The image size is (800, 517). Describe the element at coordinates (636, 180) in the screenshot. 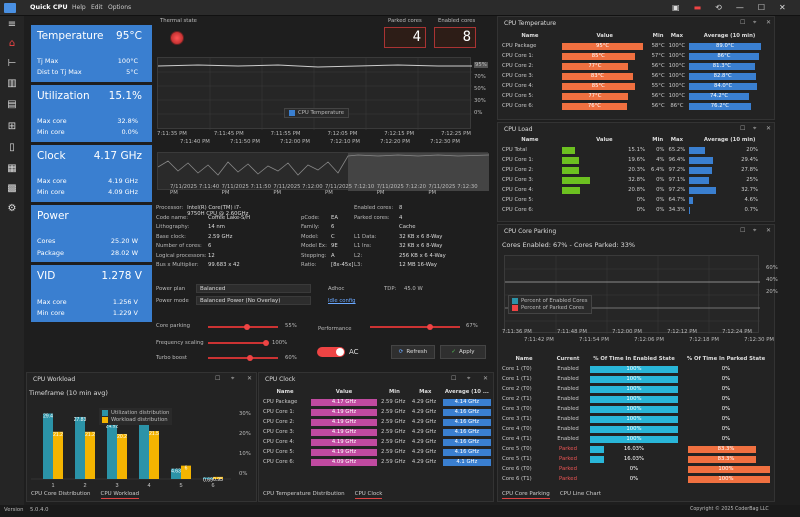

I see `table-row: CPU Core 3: 32.8% 0% 97.1% 25%` at that location.